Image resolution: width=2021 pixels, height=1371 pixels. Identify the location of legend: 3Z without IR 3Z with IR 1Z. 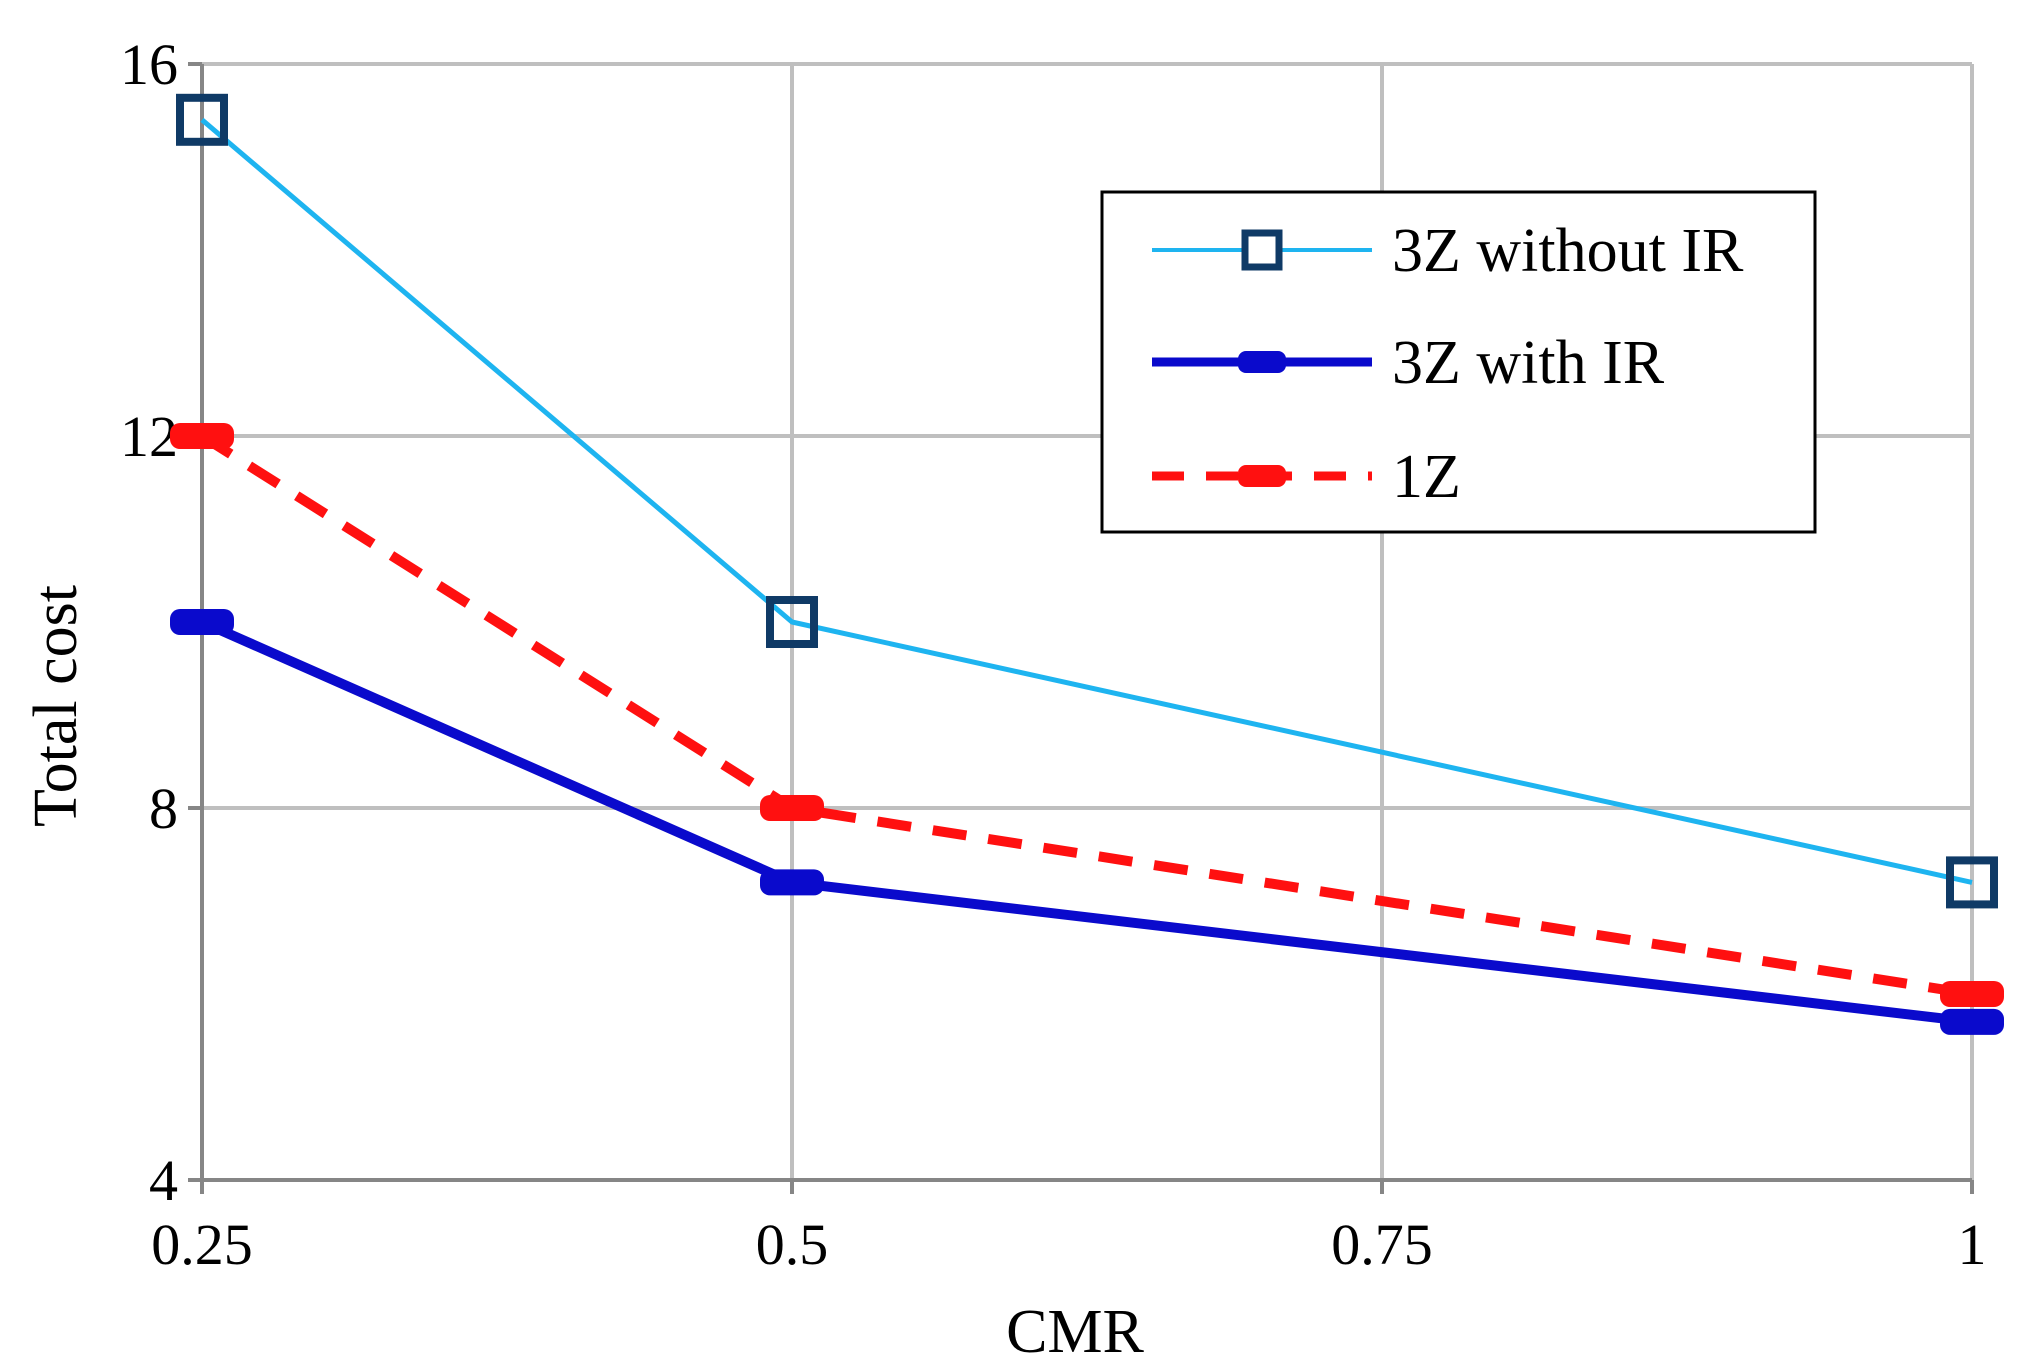
(1458, 362).